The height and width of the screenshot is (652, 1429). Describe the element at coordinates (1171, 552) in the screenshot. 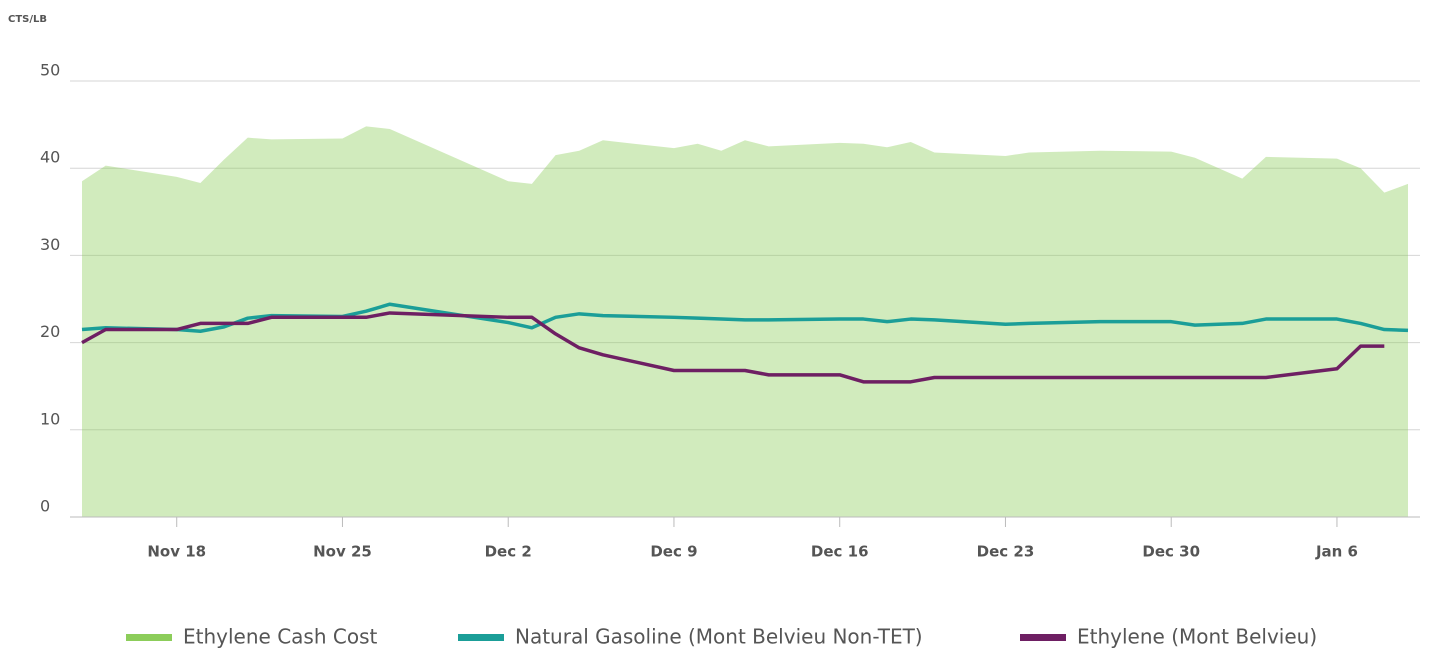

I see `x-tick-label: Dec 30` at that location.